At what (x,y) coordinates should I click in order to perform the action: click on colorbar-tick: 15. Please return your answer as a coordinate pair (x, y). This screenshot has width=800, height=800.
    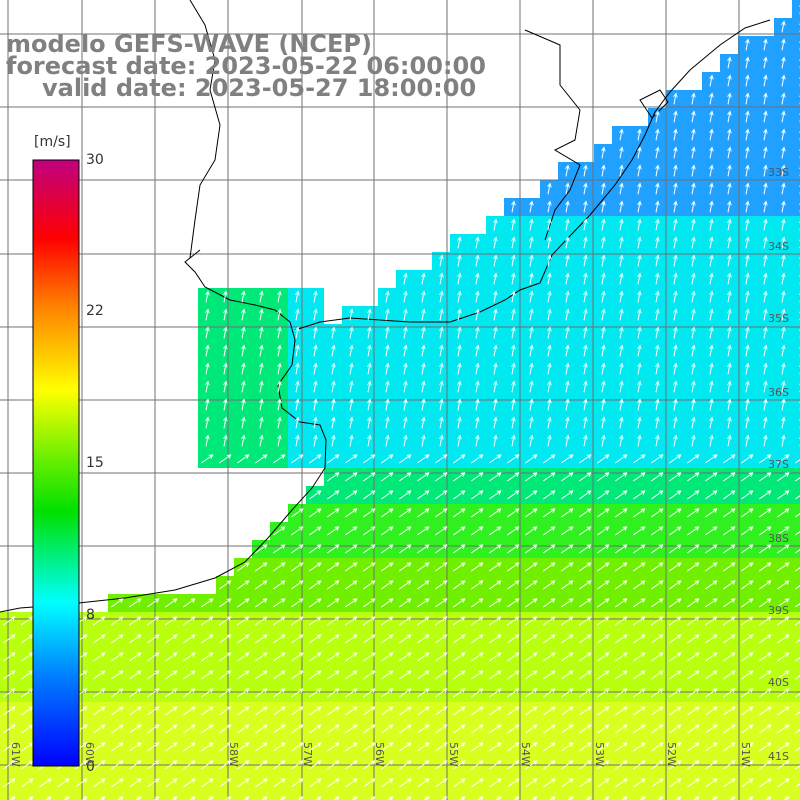
    Looking at the image, I should click on (95, 463).